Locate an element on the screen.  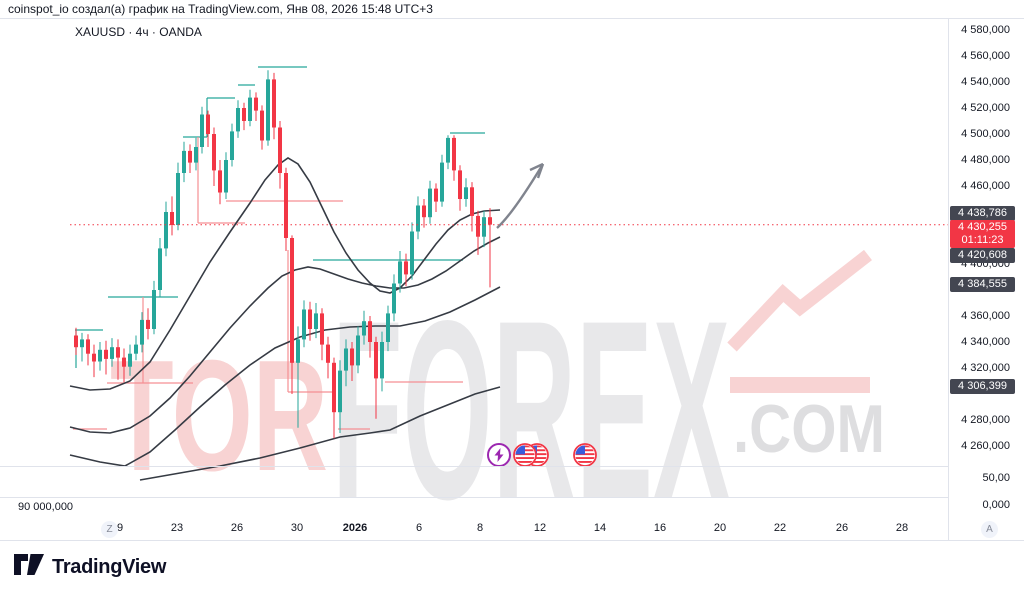
price-tick-label: 4 560,000 is located at coordinates (985, 56).